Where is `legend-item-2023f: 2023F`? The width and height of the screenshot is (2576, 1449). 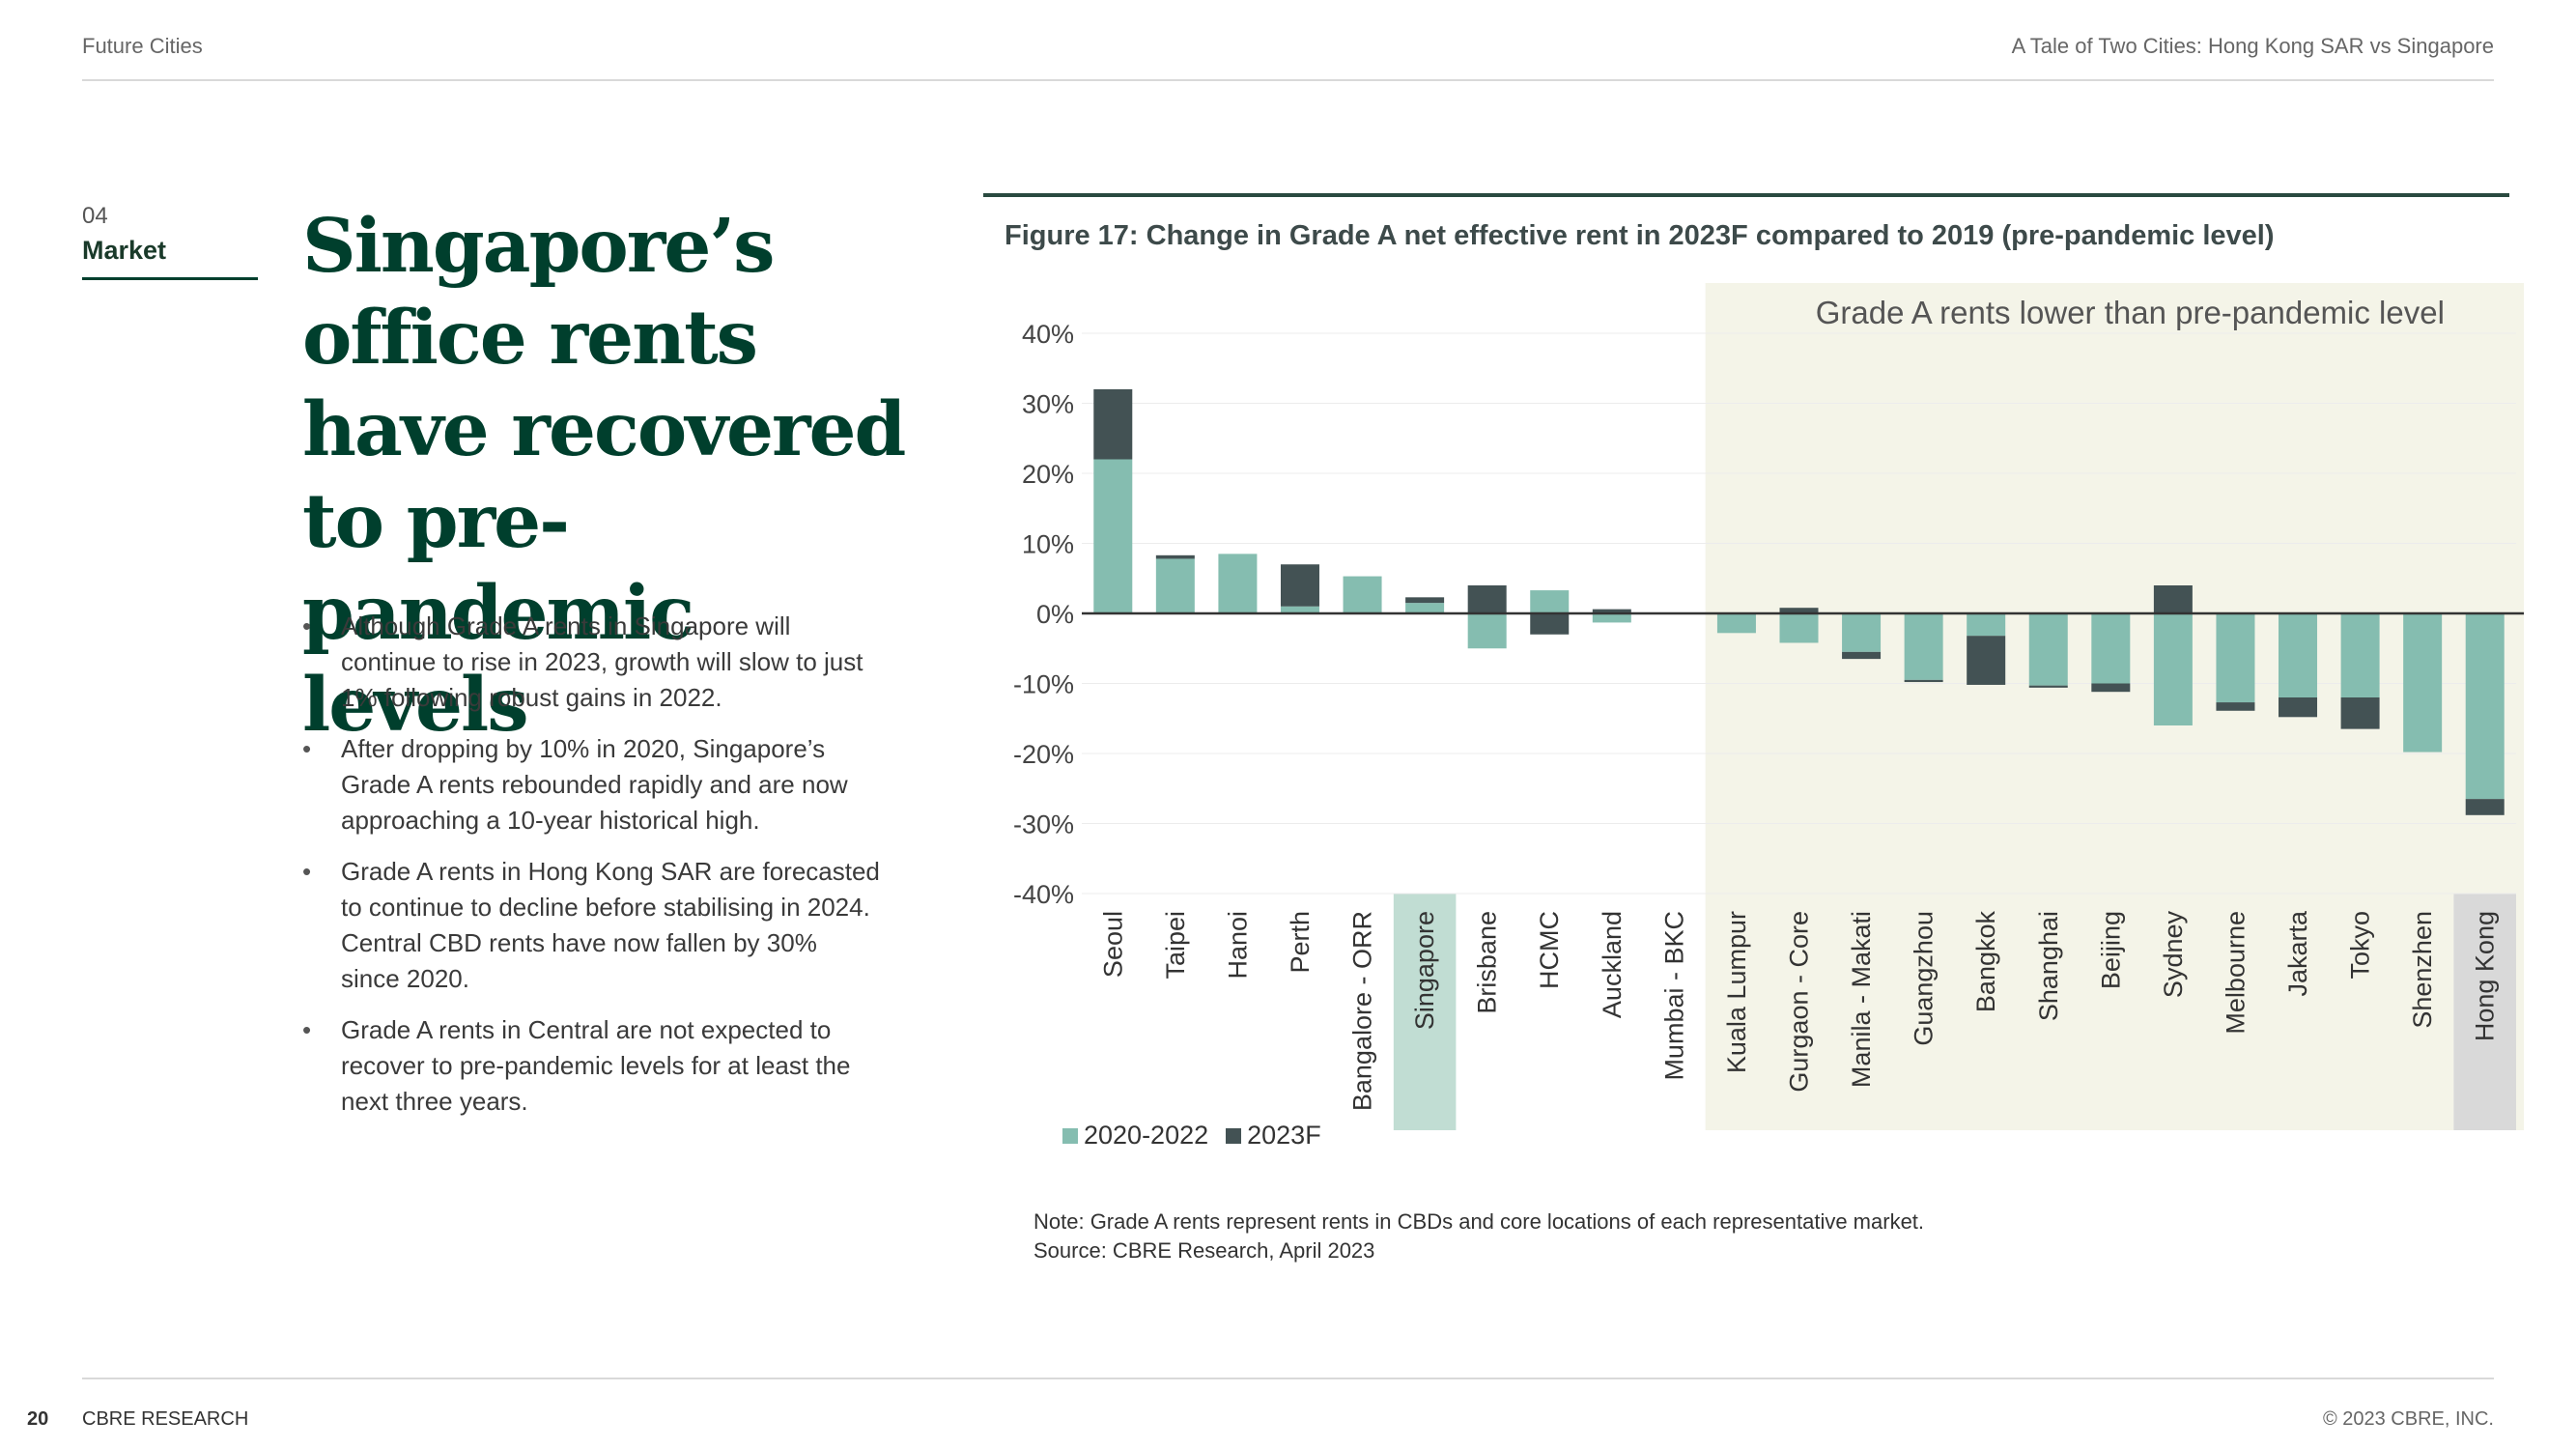
legend-item-2023f: 2023F is located at coordinates (1273, 1136).